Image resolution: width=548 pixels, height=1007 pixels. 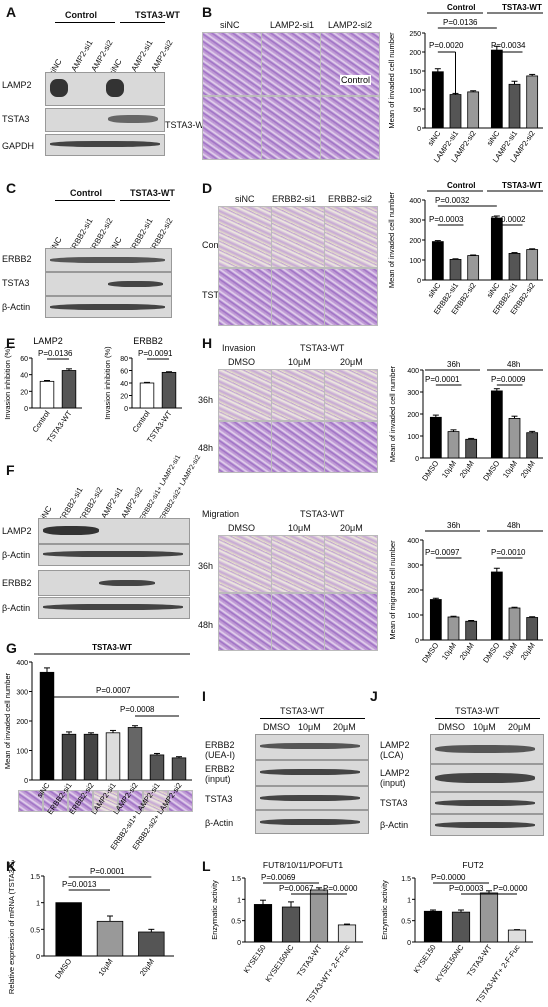 I want to click on panel-b-images: siNC LAMP2-si1 LAMP2-si2 Control, so click(x=292, y=87).